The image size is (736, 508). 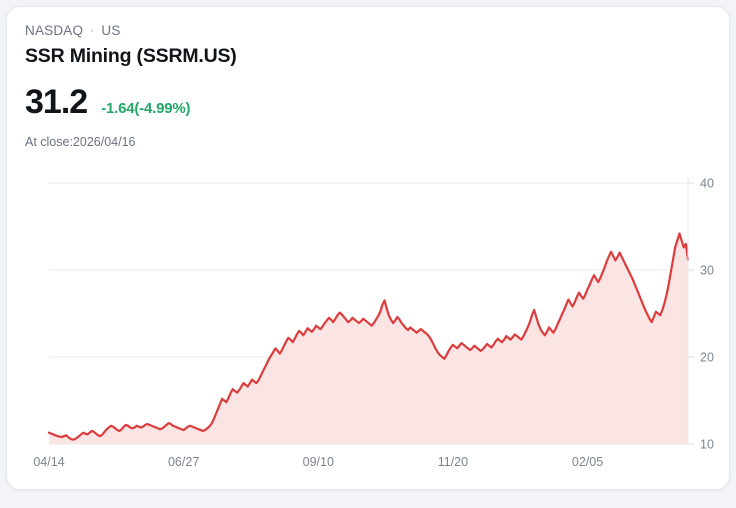 What do you see at coordinates (146, 108) in the screenshot?
I see `price-change: -1.64(-4.99%)` at bounding box center [146, 108].